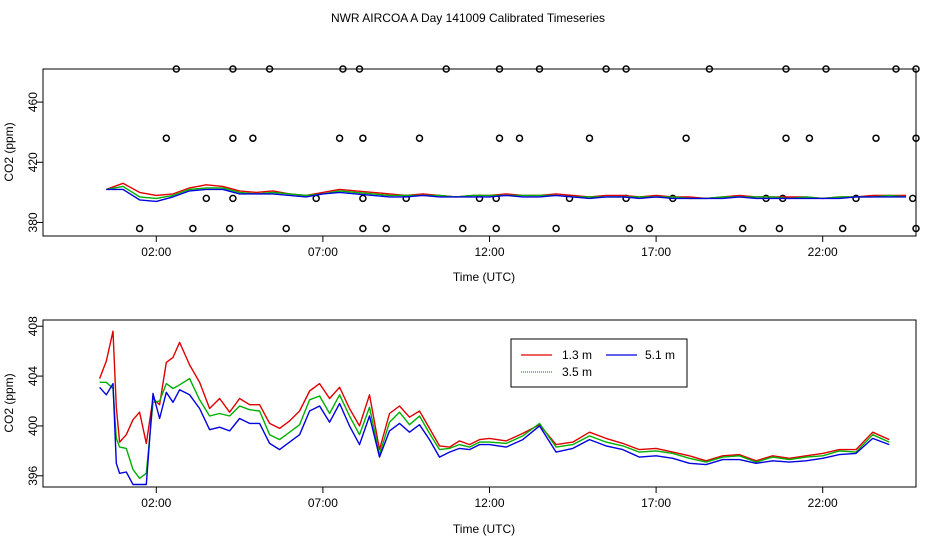  I want to click on y-tick-label: 400, so click(33, 426).